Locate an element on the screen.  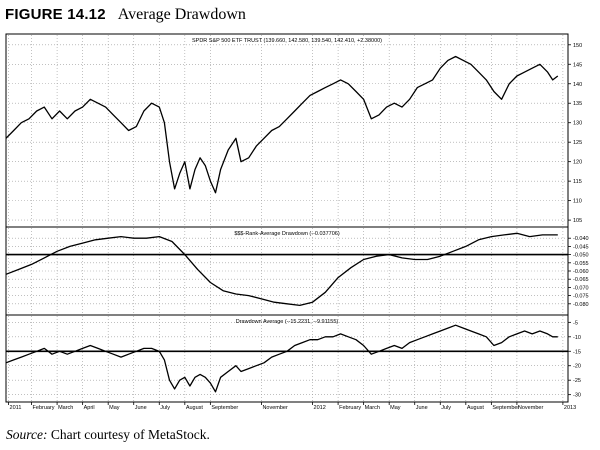
y-tick-label: 115 is located at coordinates (577, 182).